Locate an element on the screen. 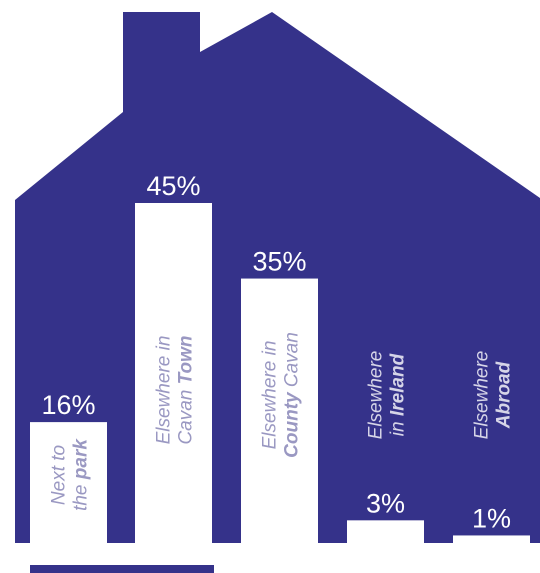  category-label-2: Elsewhere in Cavan Town is located at coordinates (175, 389).